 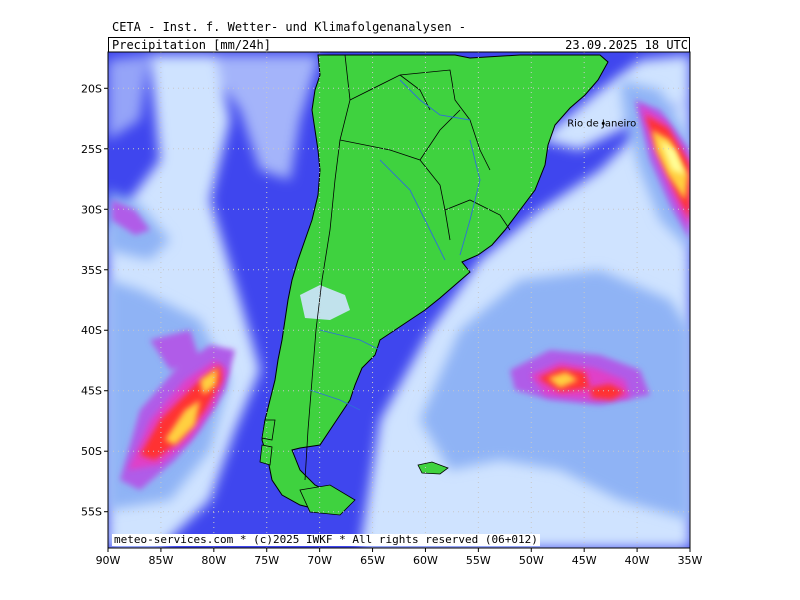 What do you see at coordinates (433, 468) in the screenshot?
I see `falkland-islands` at bounding box center [433, 468].